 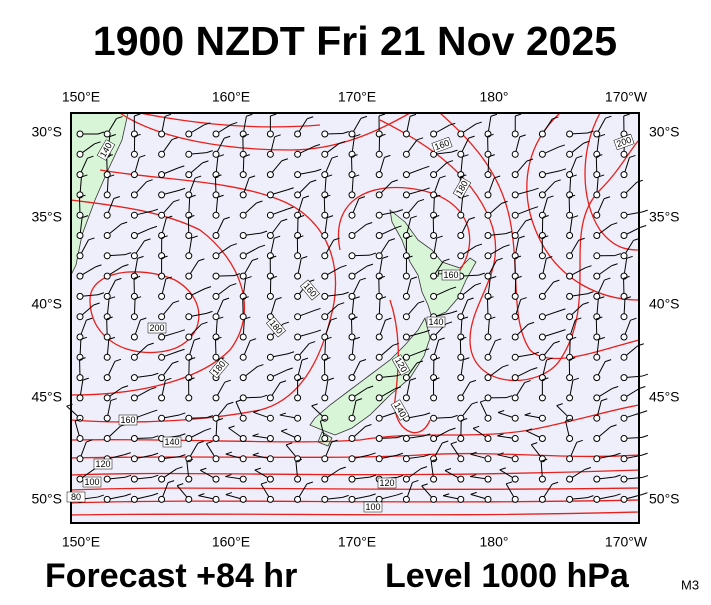 I want to click on lon-label-bottom: 170°W, so click(x=626, y=542).